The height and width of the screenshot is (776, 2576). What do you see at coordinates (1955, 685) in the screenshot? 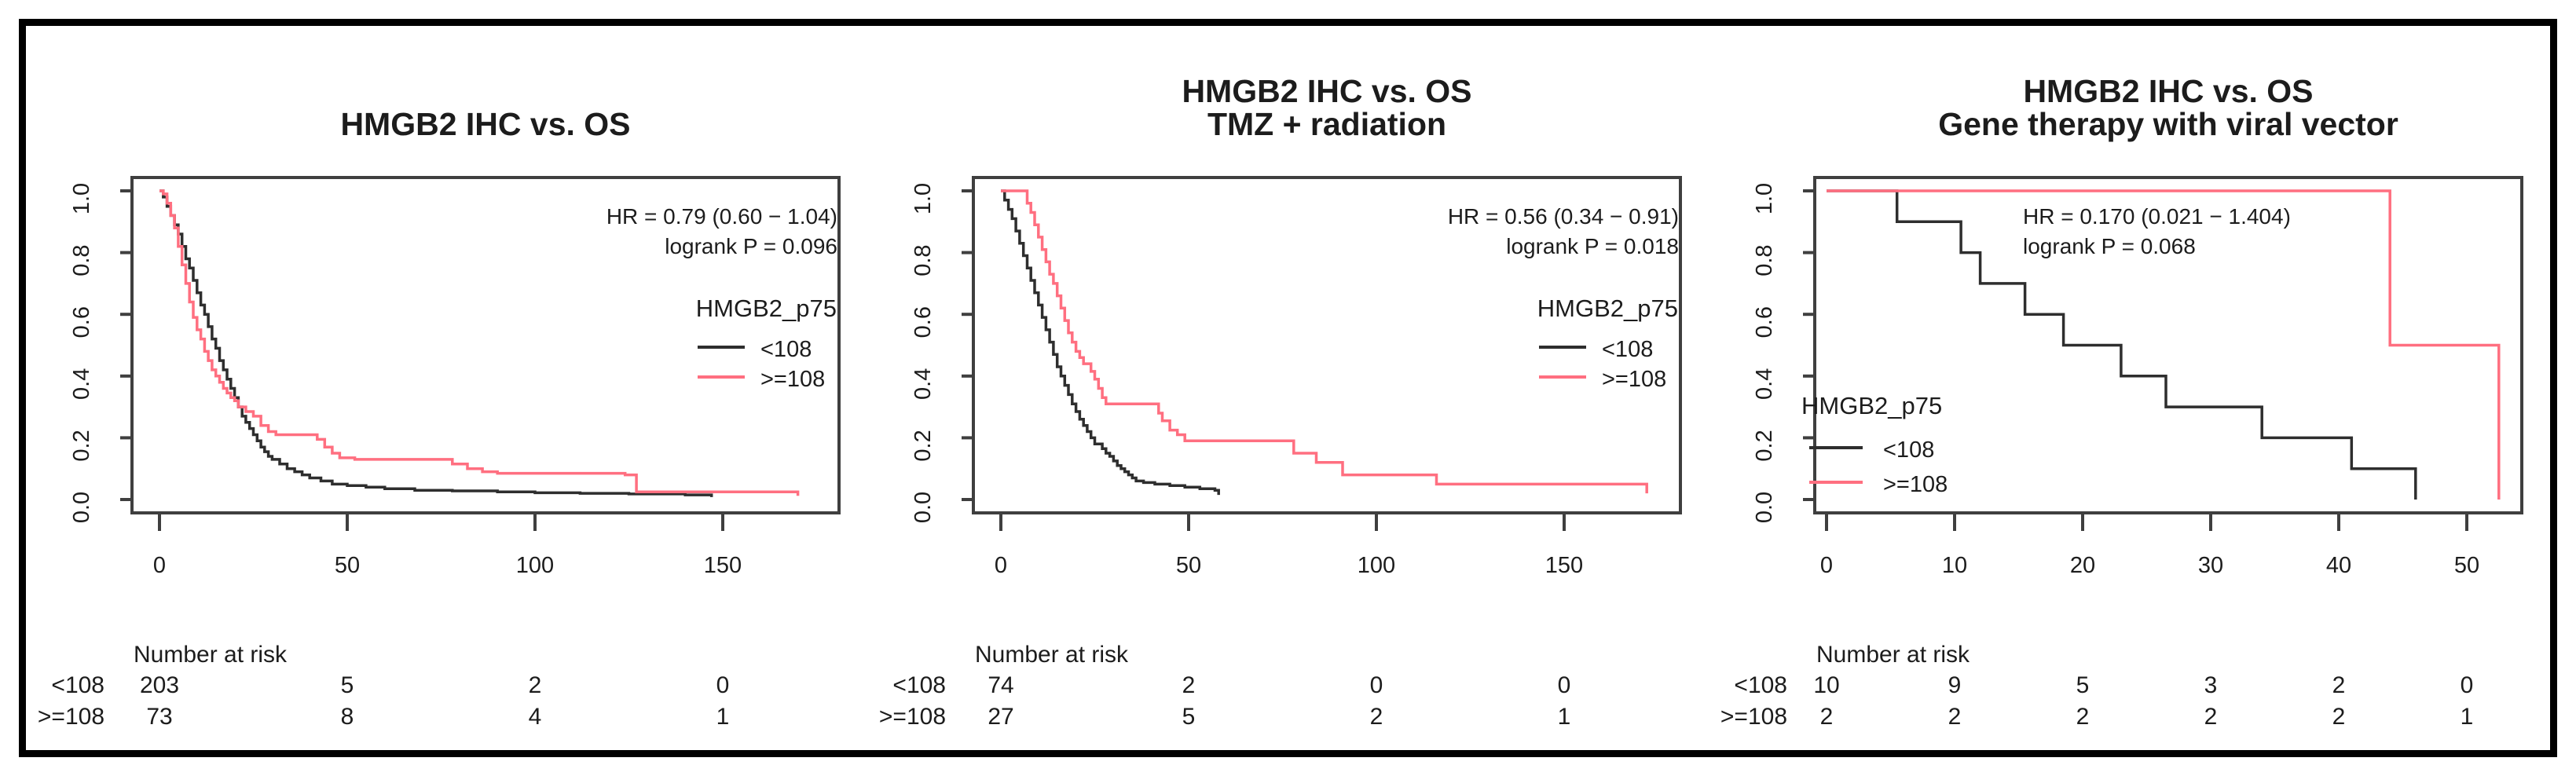
I see `risk-count: 9` at bounding box center [1955, 685].